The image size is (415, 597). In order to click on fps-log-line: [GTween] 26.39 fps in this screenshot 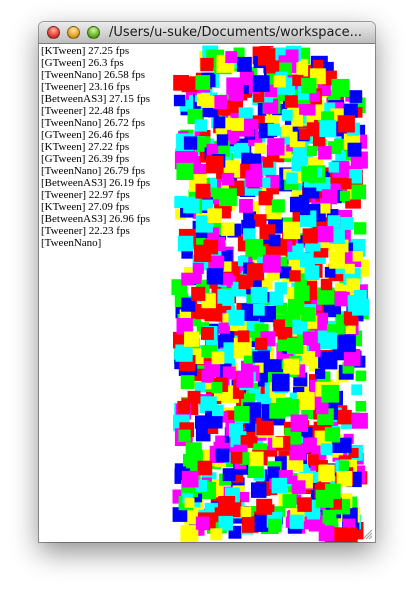, I will do `click(85, 159)`.